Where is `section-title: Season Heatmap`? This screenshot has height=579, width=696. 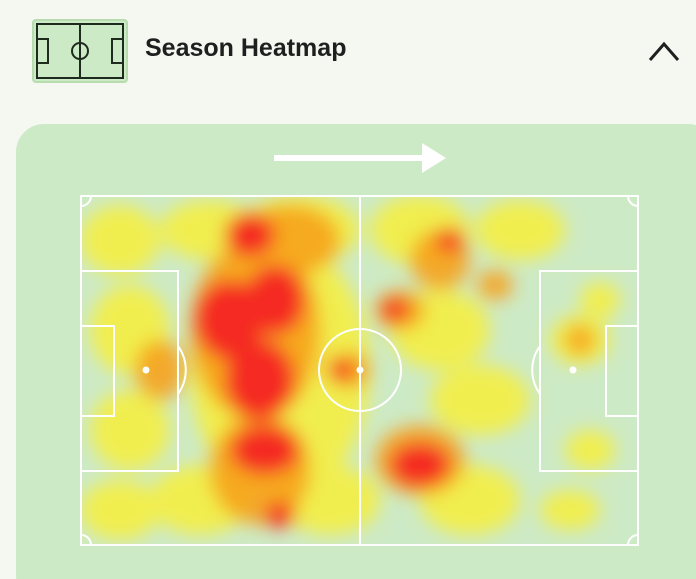 section-title: Season Heatmap is located at coordinates (246, 48).